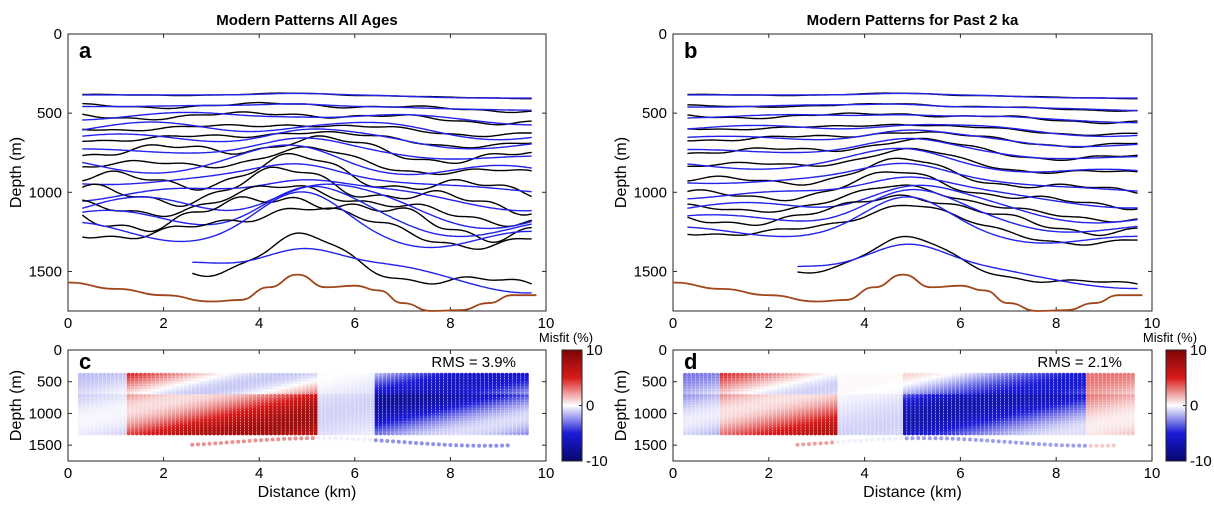 The width and height of the screenshot is (1214, 511). Describe the element at coordinates (673, 323) in the screenshot. I see `x-tick-label: 0` at that location.